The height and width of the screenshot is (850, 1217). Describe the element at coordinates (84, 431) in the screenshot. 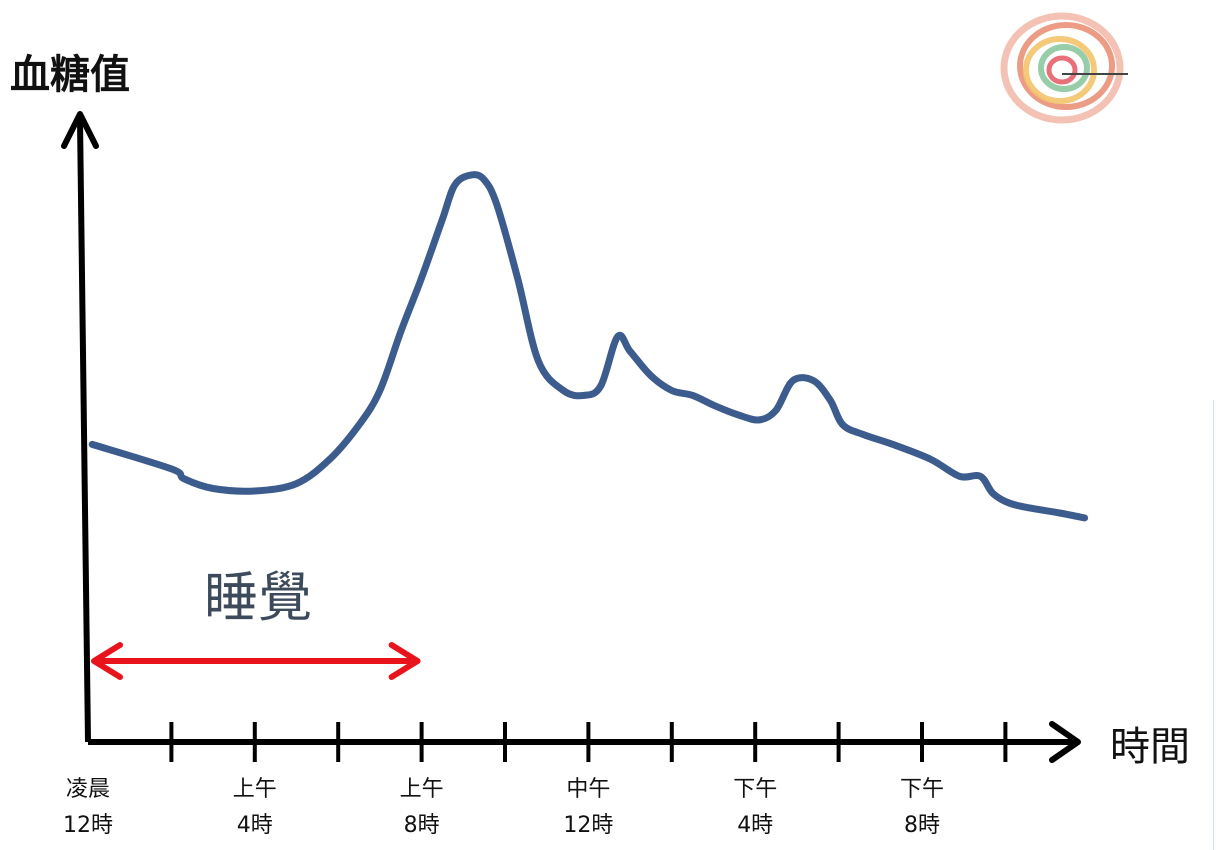

I see `y-axis-line` at that location.